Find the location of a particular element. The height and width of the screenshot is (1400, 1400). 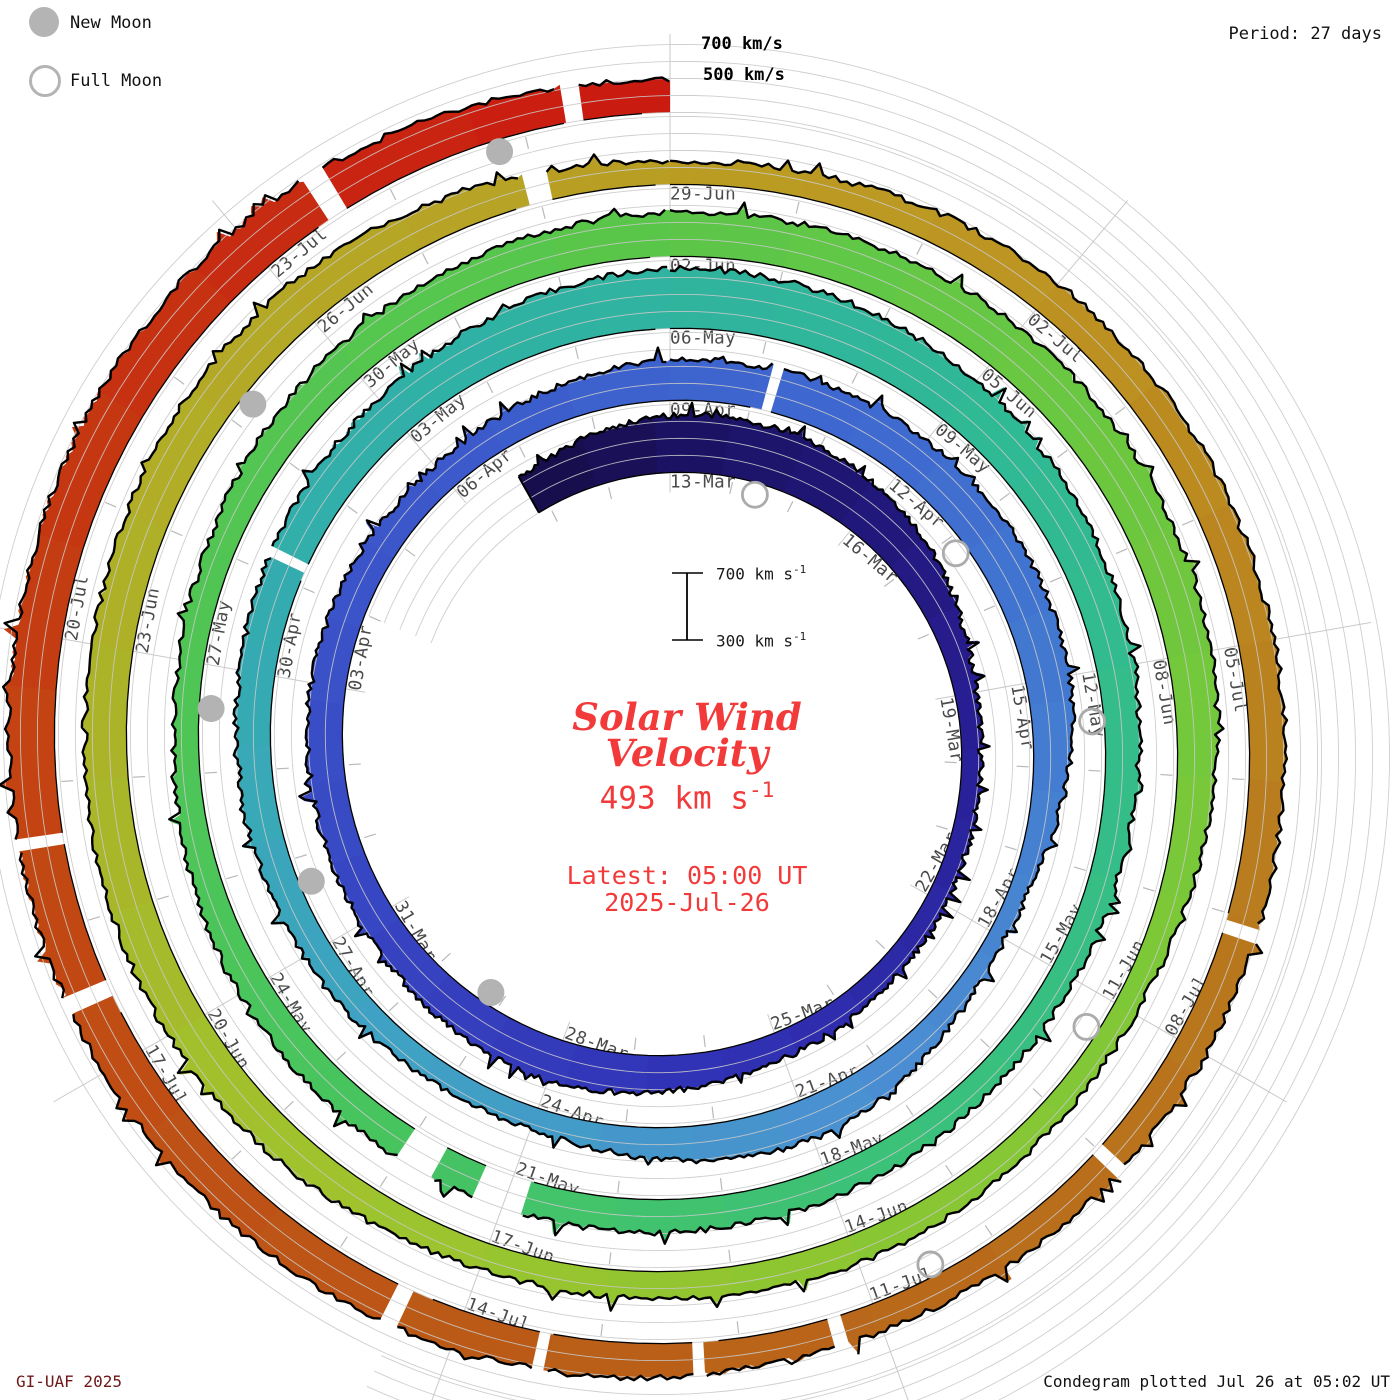

legend-full-moon-label: Full Moon is located at coordinates (116, 81).